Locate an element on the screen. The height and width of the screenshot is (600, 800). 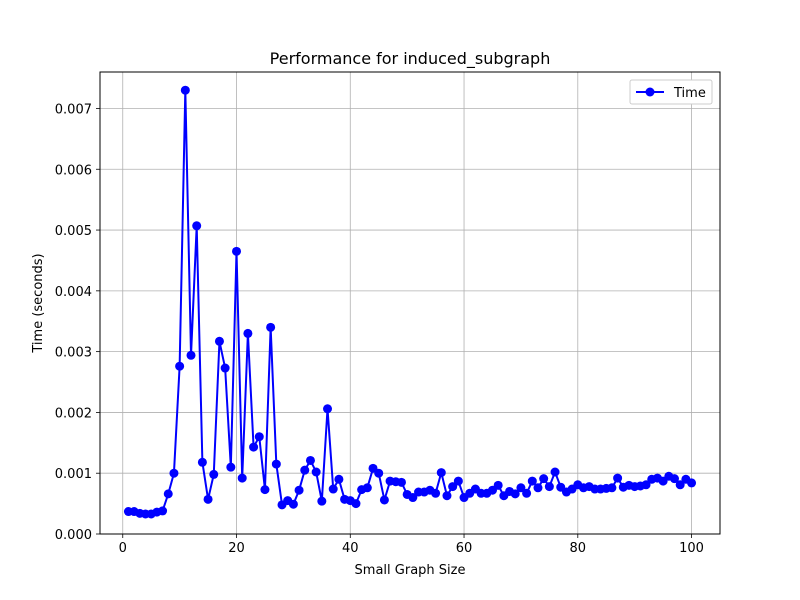
x-tick-label: 80 is located at coordinates (578, 548).